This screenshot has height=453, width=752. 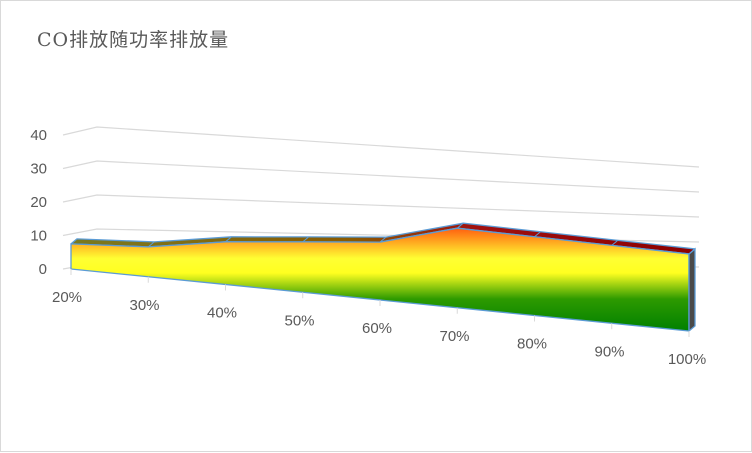 I want to click on y-tick-label: 20, so click(x=38, y=202).